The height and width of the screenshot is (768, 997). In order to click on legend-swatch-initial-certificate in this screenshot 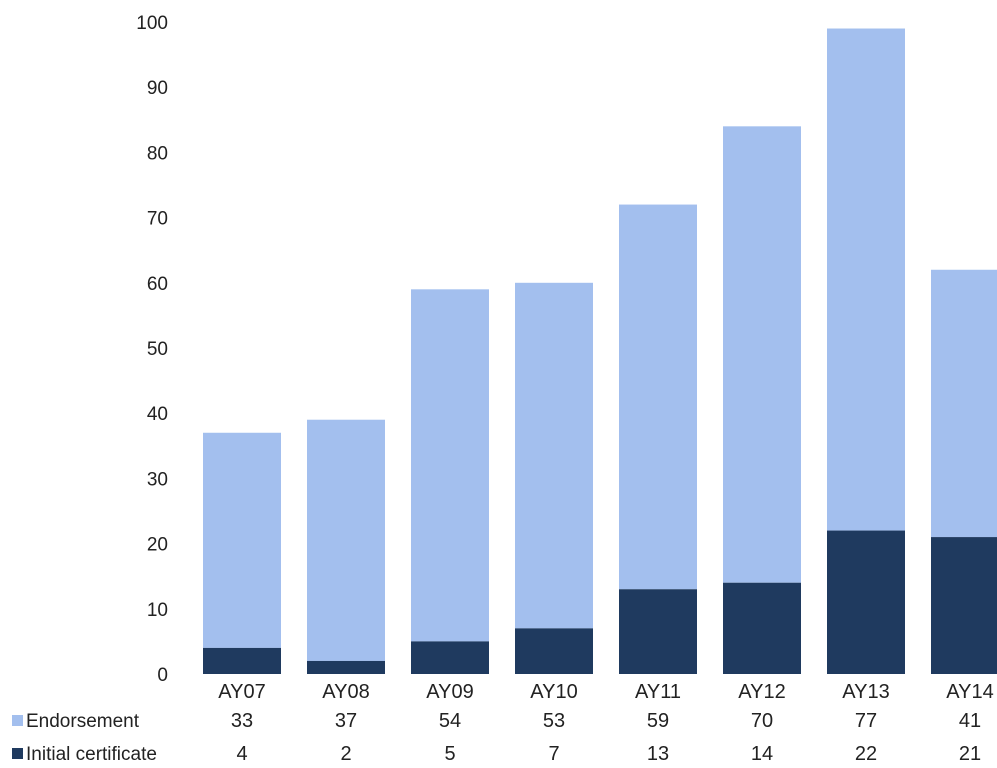, I will do `click(17, 753)`.